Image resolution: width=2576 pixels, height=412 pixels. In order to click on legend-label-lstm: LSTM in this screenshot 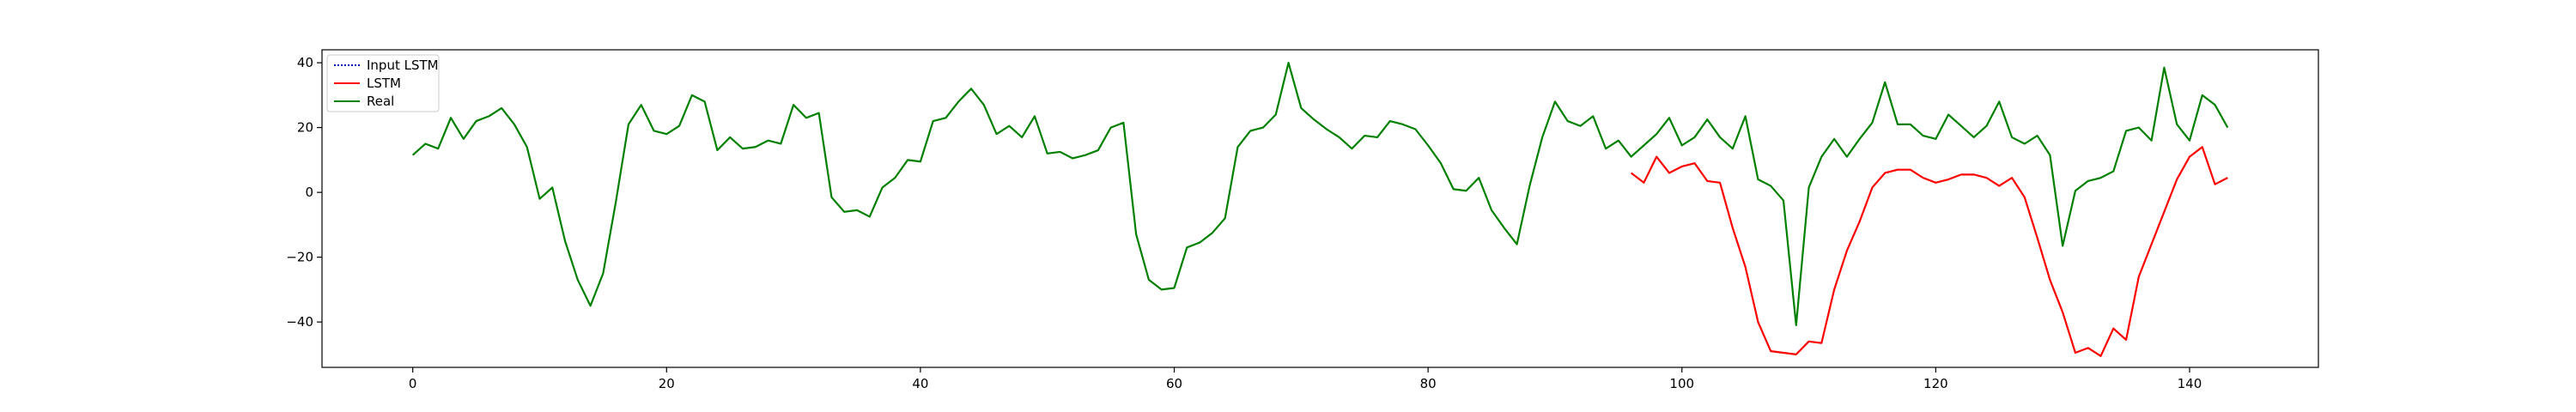, I will do `click(384, 83)`.